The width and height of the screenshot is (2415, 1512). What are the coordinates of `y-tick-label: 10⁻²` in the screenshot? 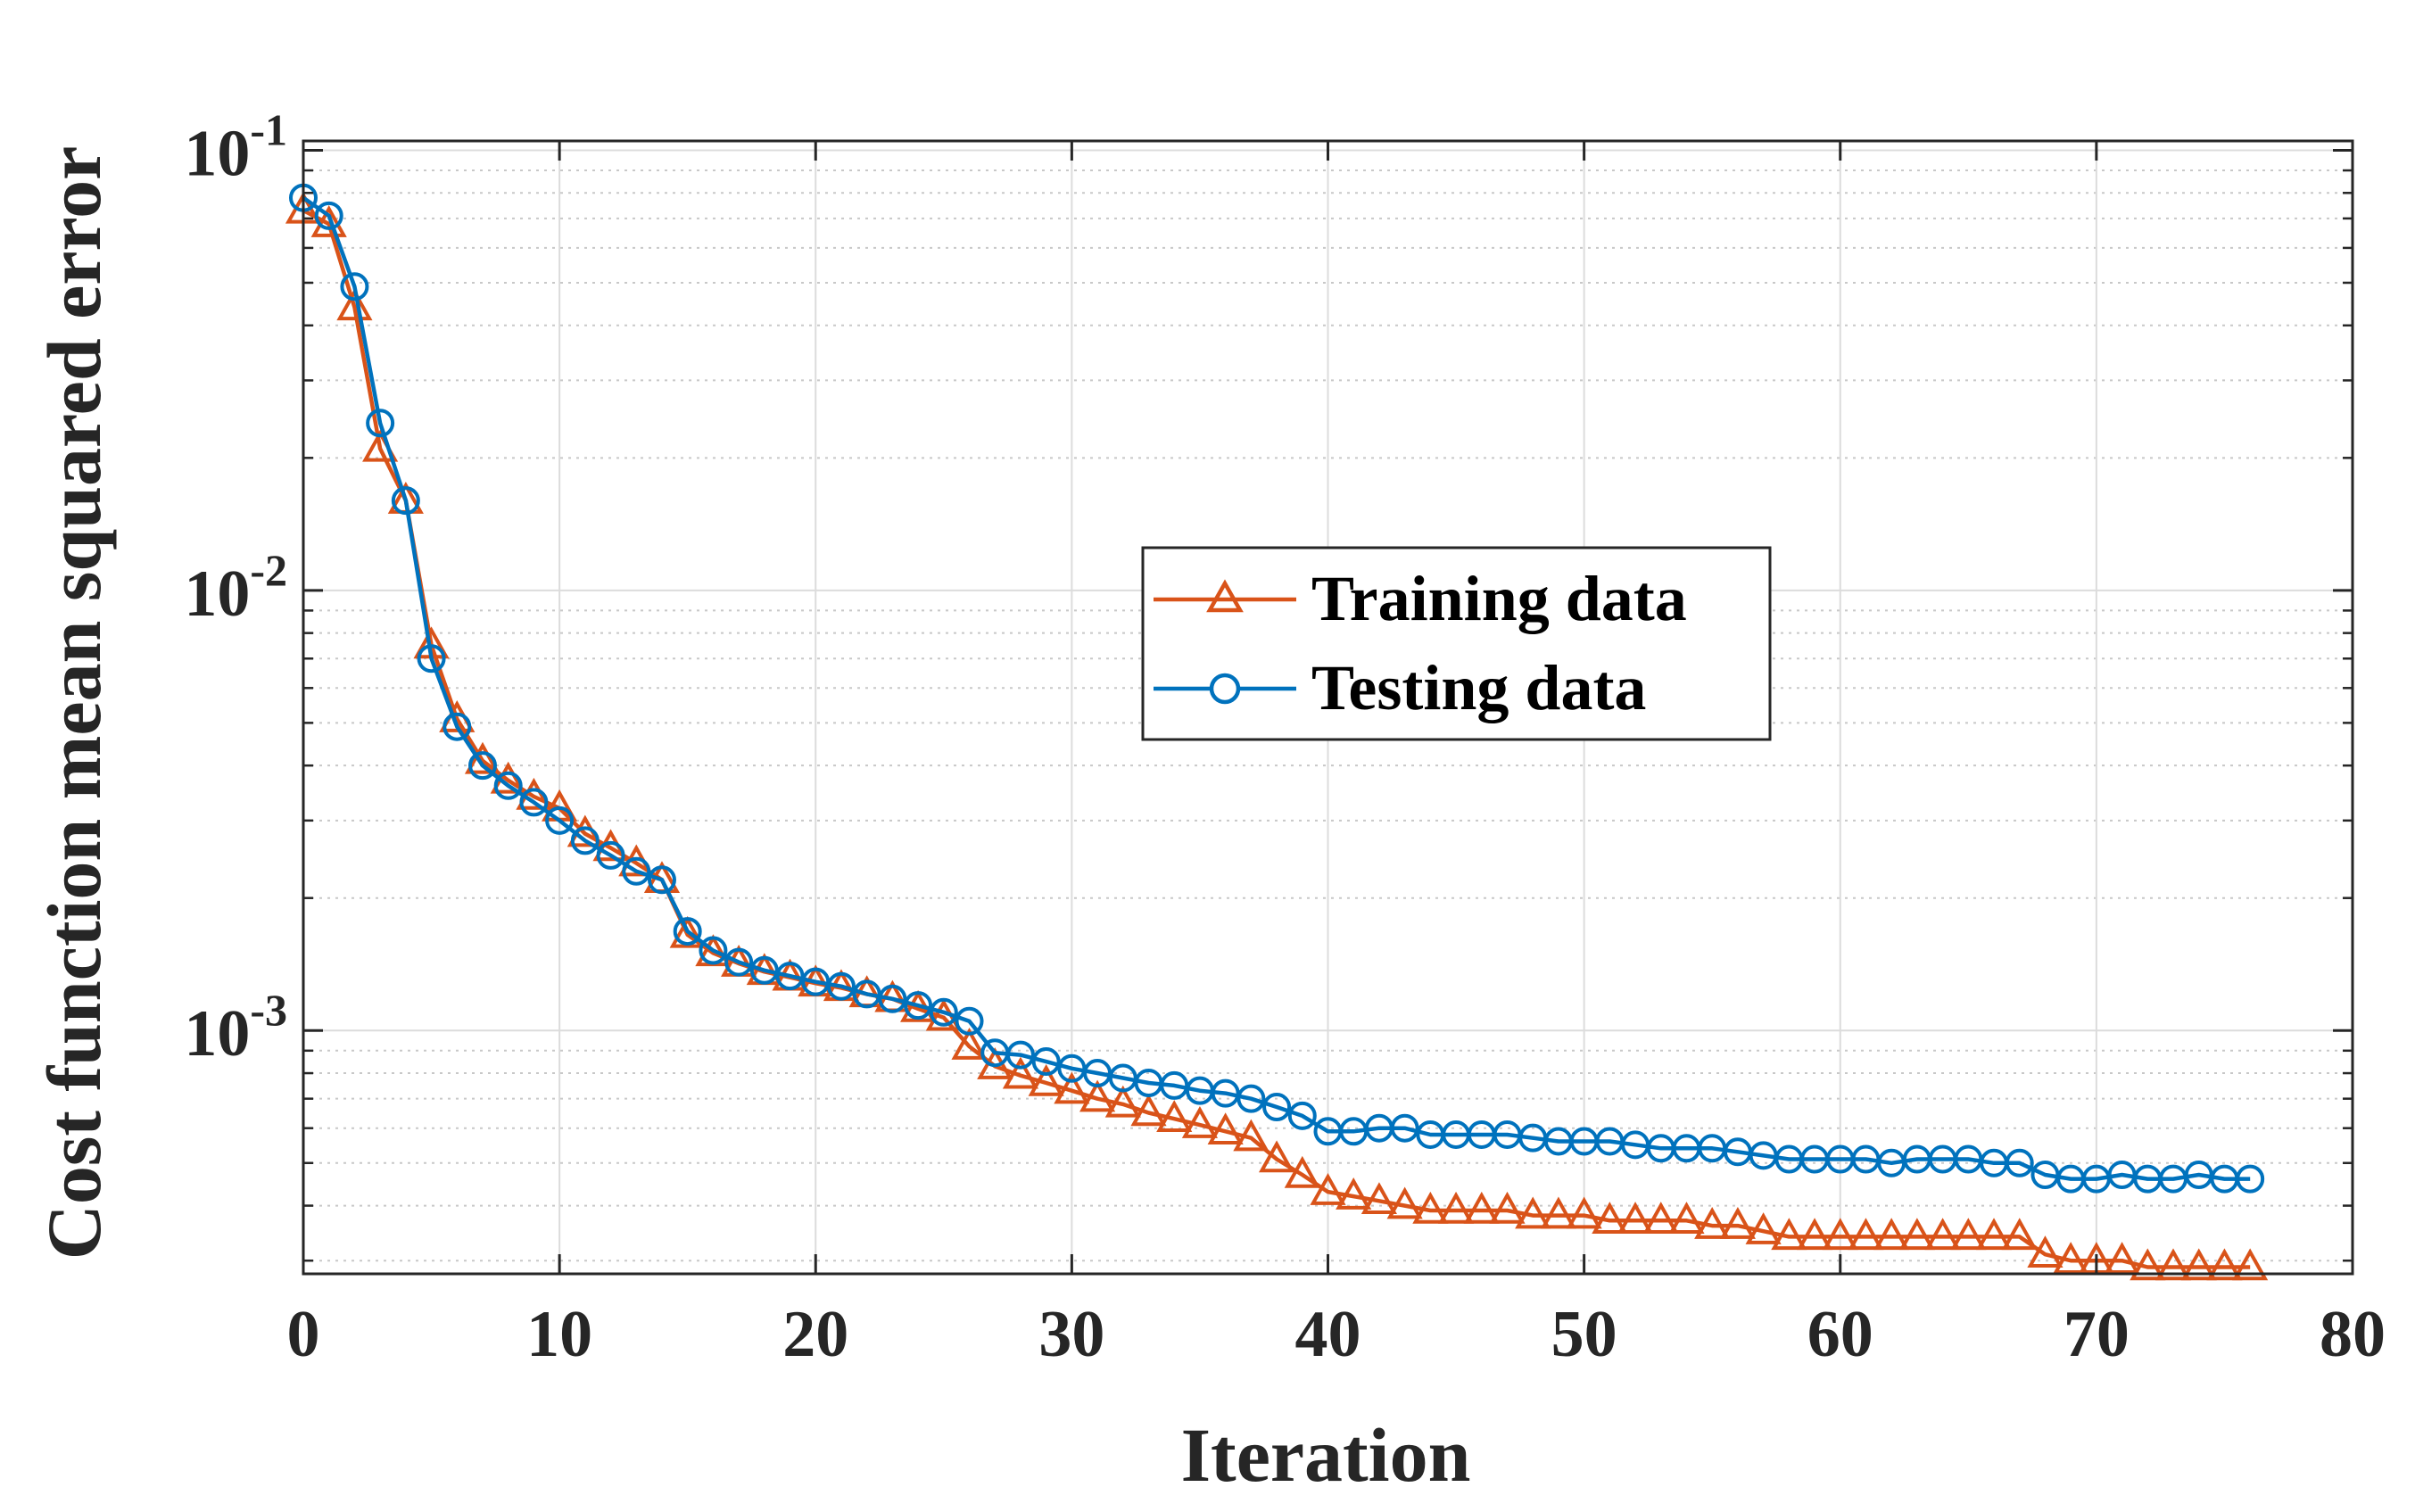 It's located at (235, 588).